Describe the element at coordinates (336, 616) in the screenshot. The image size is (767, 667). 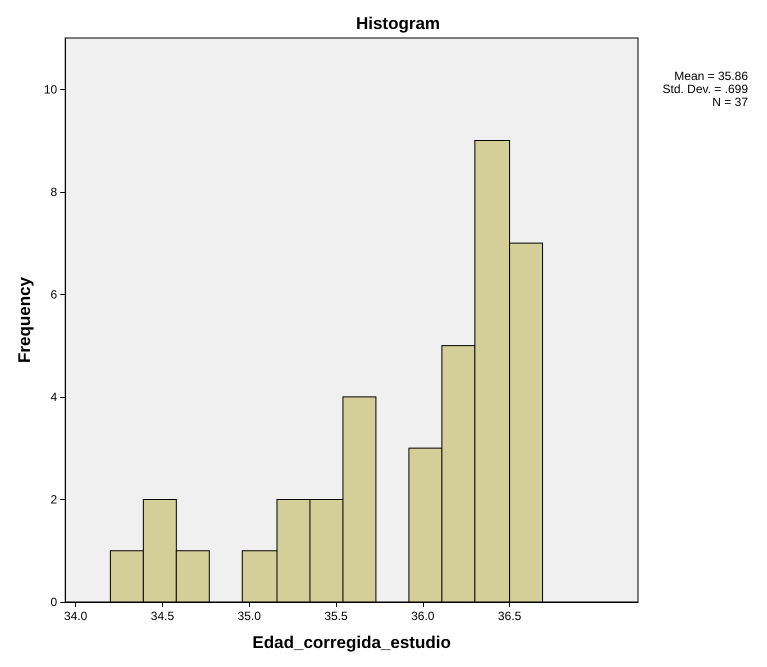
I see `x-tick-label: 35.5` at that location.